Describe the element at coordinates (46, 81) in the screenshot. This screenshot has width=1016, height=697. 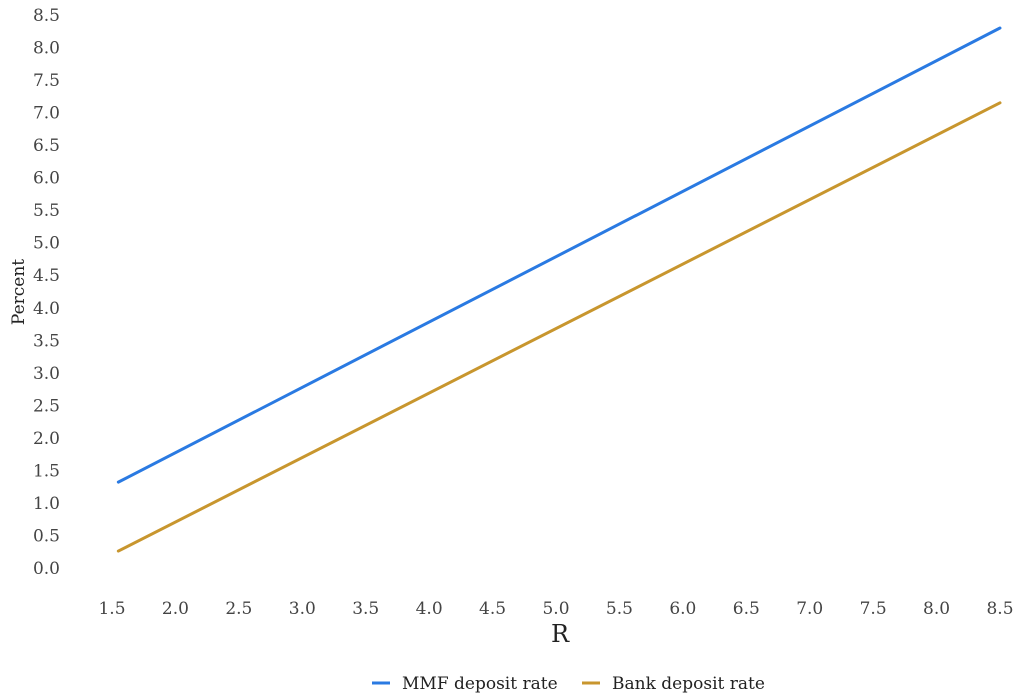
I see `y-tick-label: 7.5` at that location.